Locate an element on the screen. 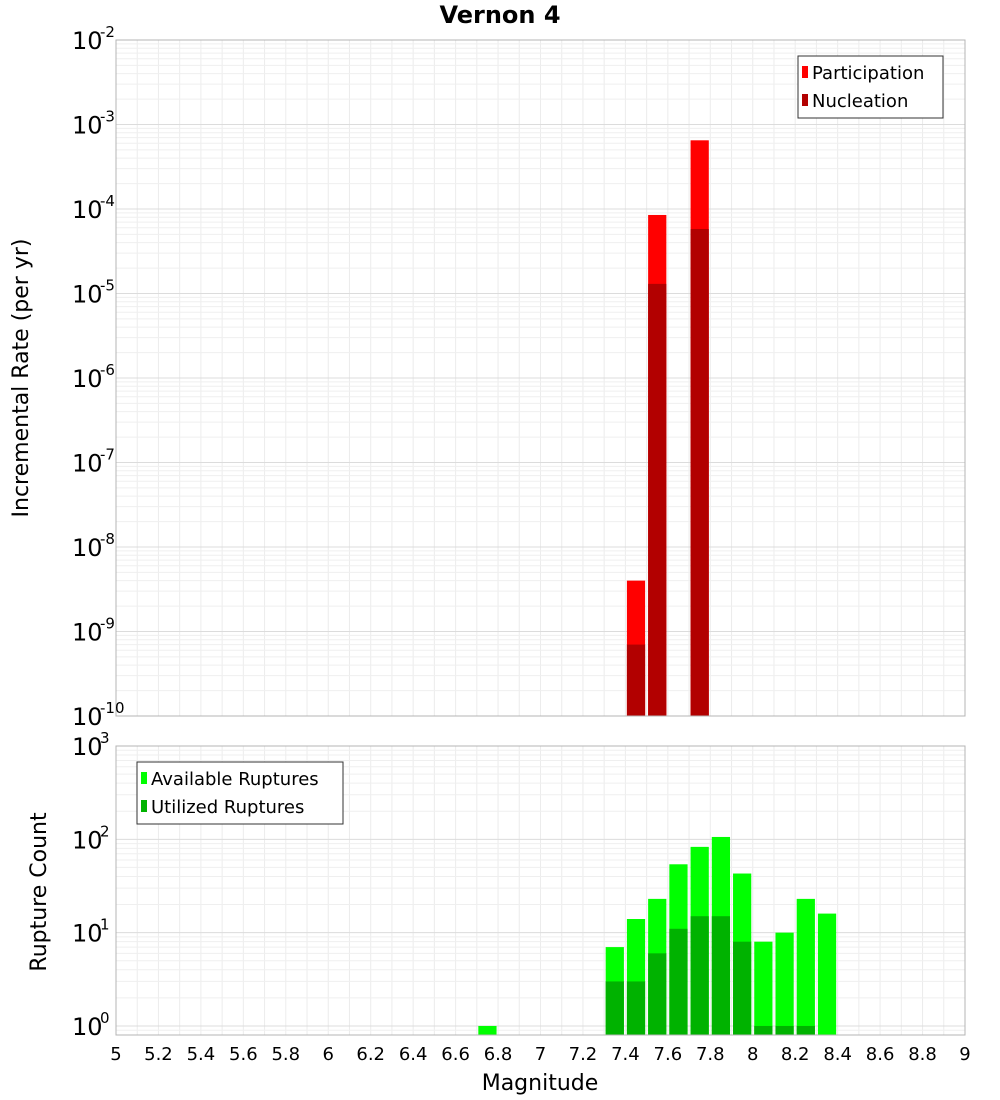 The width and height of the screenshot is (1000, 1100). x-tick-label: 8 is located at coordinates (752, 1054).